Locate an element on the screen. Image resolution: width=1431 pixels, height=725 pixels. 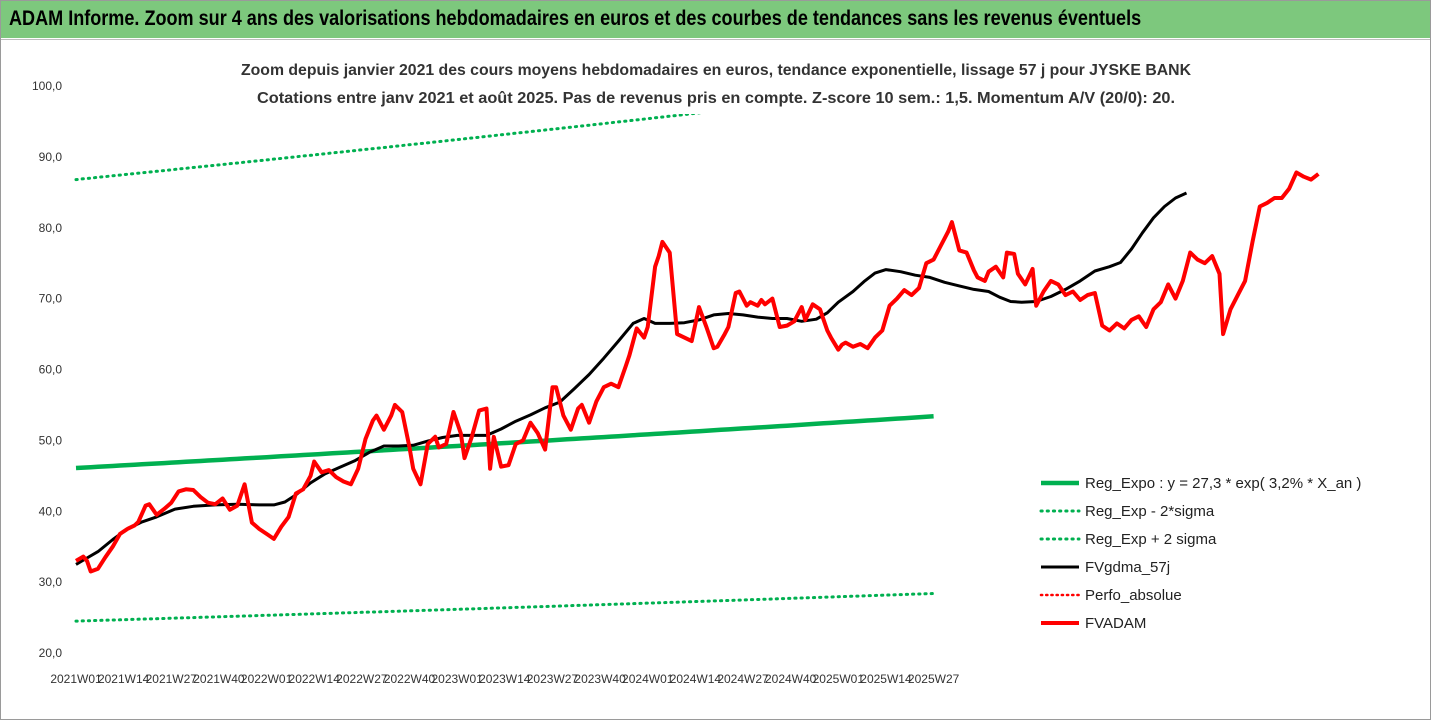
y-tick-label: 40,0 is located at coordinates (51, 511).